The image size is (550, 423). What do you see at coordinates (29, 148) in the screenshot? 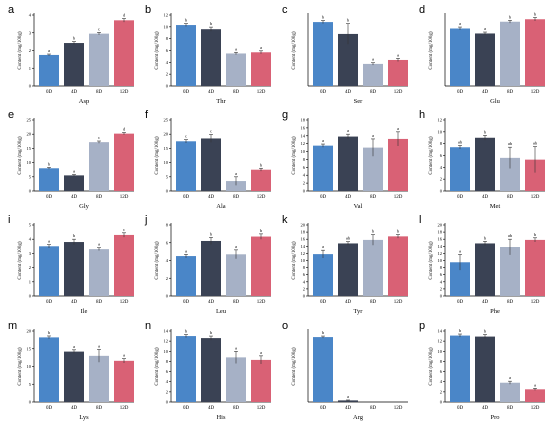
I see `y-tick-label: 15` at bounding box center [29, 148].